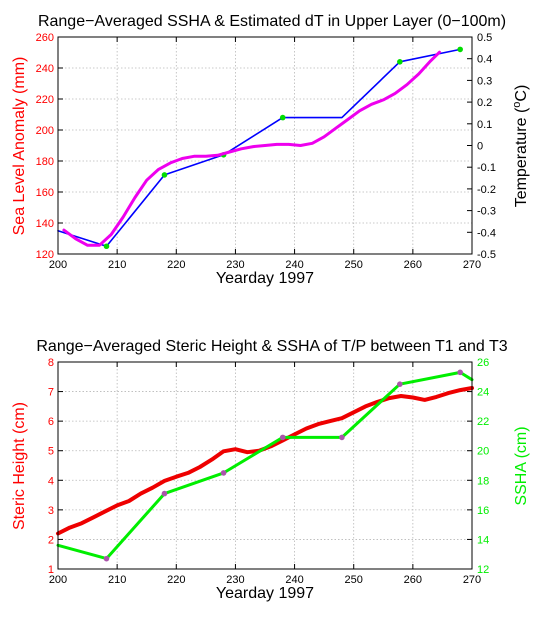 Image resolution: width=546 pixels, height=622 pixels. Describe the element at coordinates (45, 131) in the screenshot. I see `y-tick-label: 200` at that location.